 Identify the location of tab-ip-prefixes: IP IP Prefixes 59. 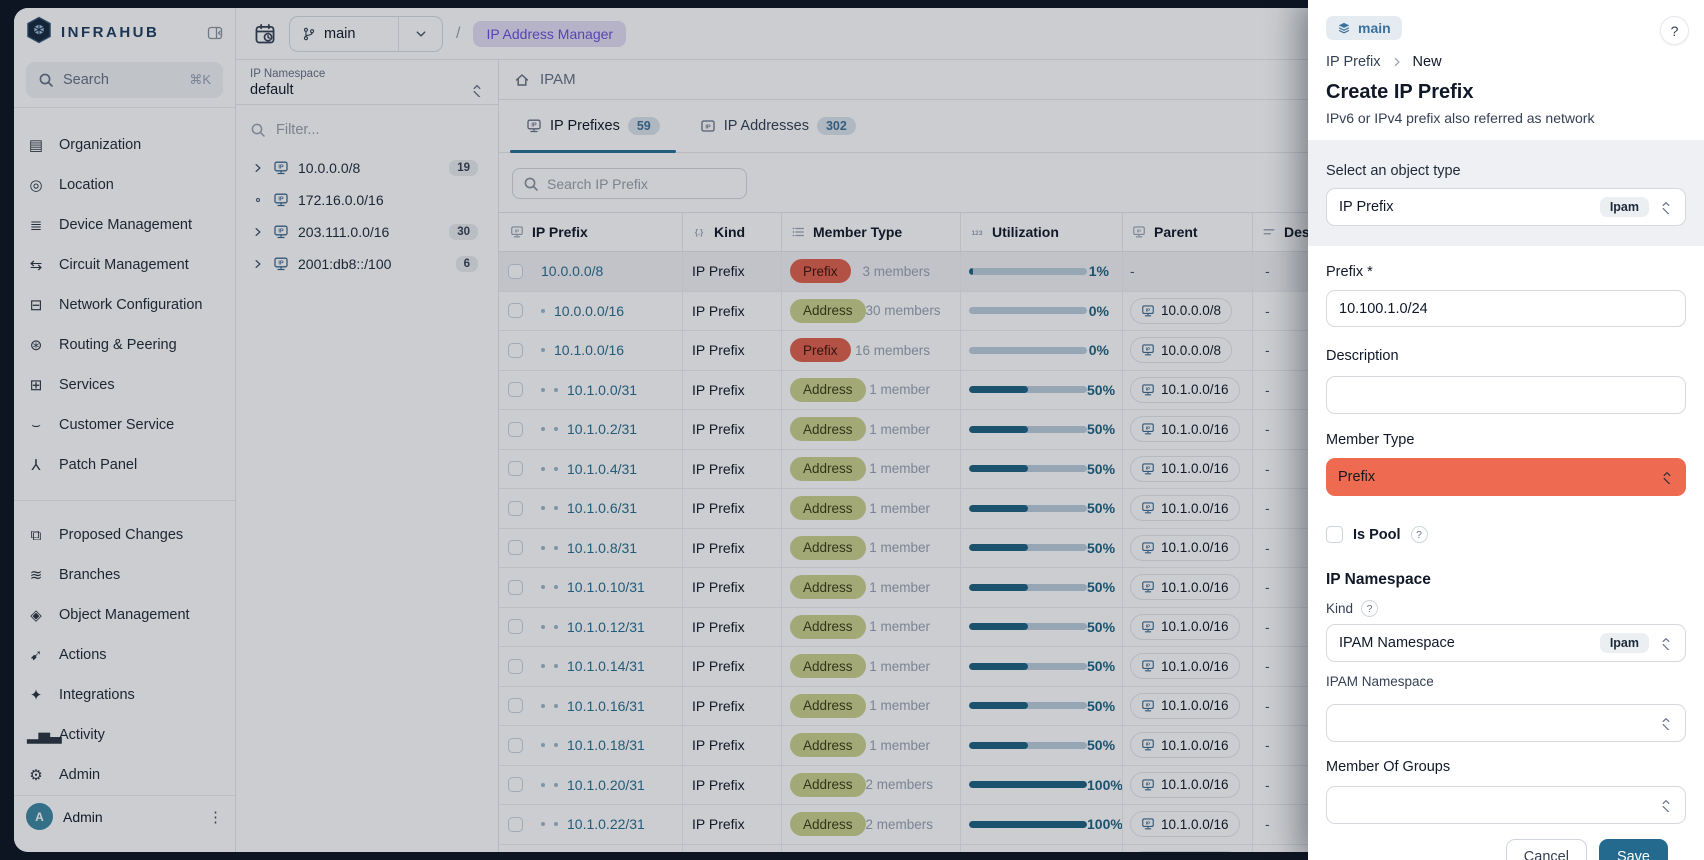
(593, 126).